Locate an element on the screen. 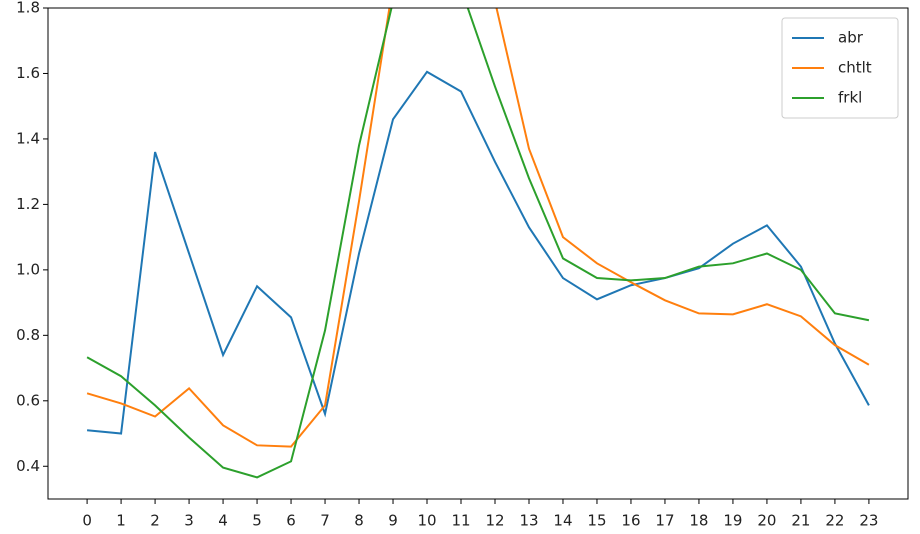 The image size is (920, 534). x-tick-label: 1 is located at coordinates (121, 521).